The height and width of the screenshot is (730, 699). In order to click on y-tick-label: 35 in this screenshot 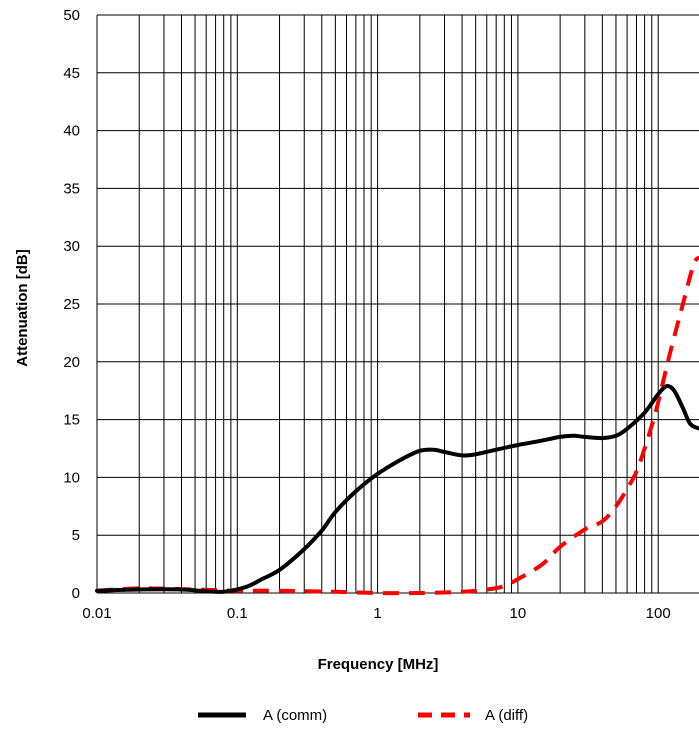, I will do `click(71, 188)`.